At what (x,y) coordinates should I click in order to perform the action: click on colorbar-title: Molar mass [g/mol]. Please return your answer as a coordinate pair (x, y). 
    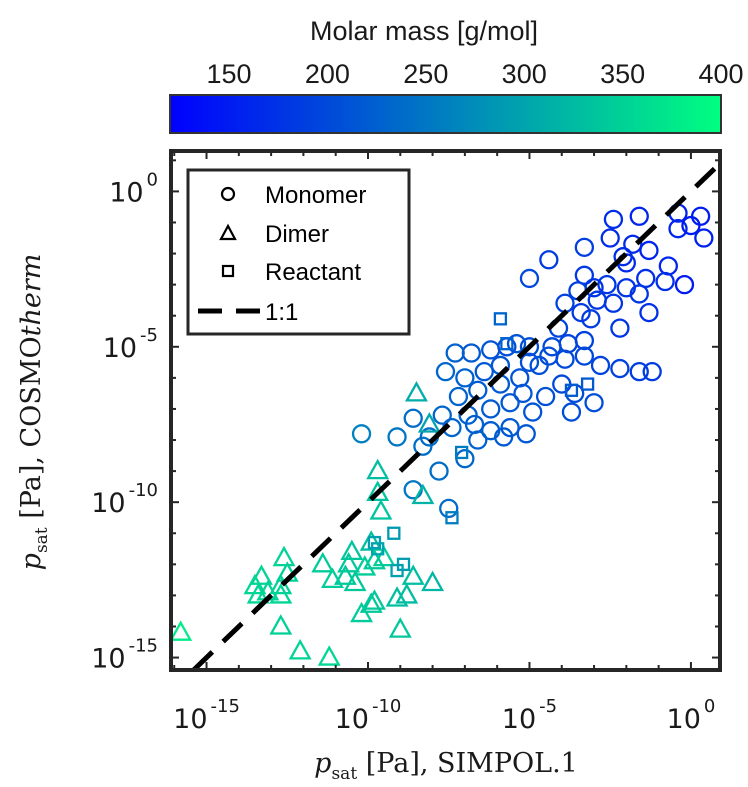
    Looking at the image, I should click on (424, 31).